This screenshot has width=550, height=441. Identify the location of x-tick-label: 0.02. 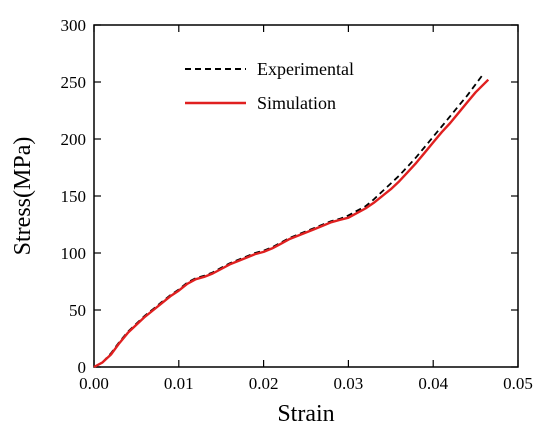
(264, 383).